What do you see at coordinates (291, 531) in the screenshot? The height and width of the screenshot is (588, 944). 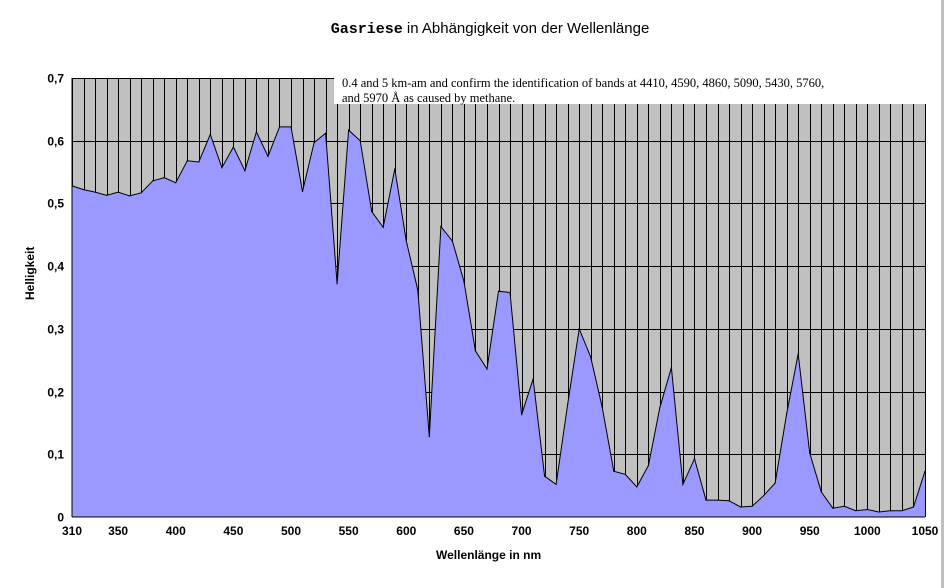 I see `x-tick-label: 500` at bounding box center [291, 531].